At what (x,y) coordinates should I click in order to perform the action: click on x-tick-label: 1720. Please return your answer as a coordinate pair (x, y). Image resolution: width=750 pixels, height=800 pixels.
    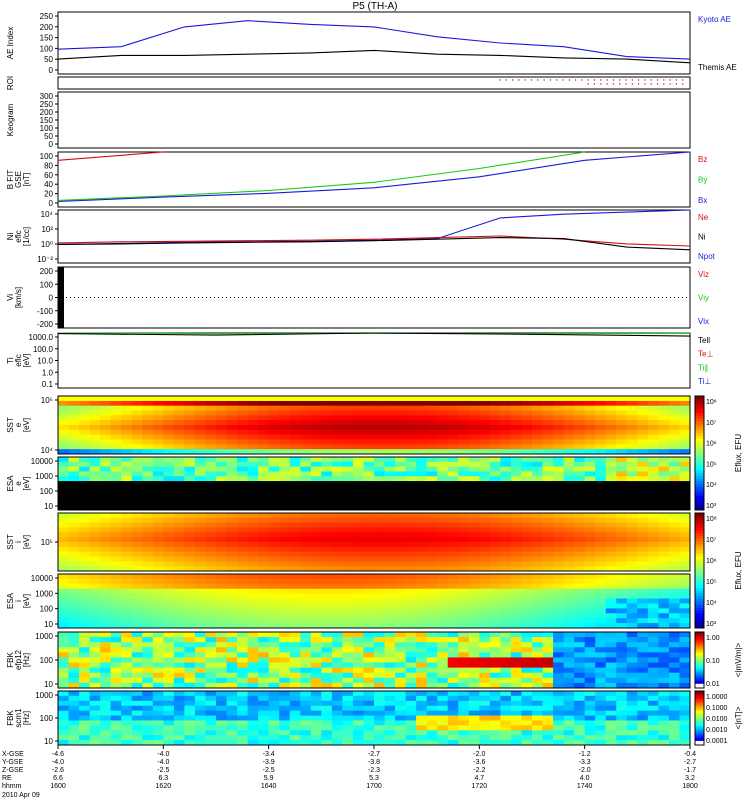
    Looking at the image, I should click on (480, 786).